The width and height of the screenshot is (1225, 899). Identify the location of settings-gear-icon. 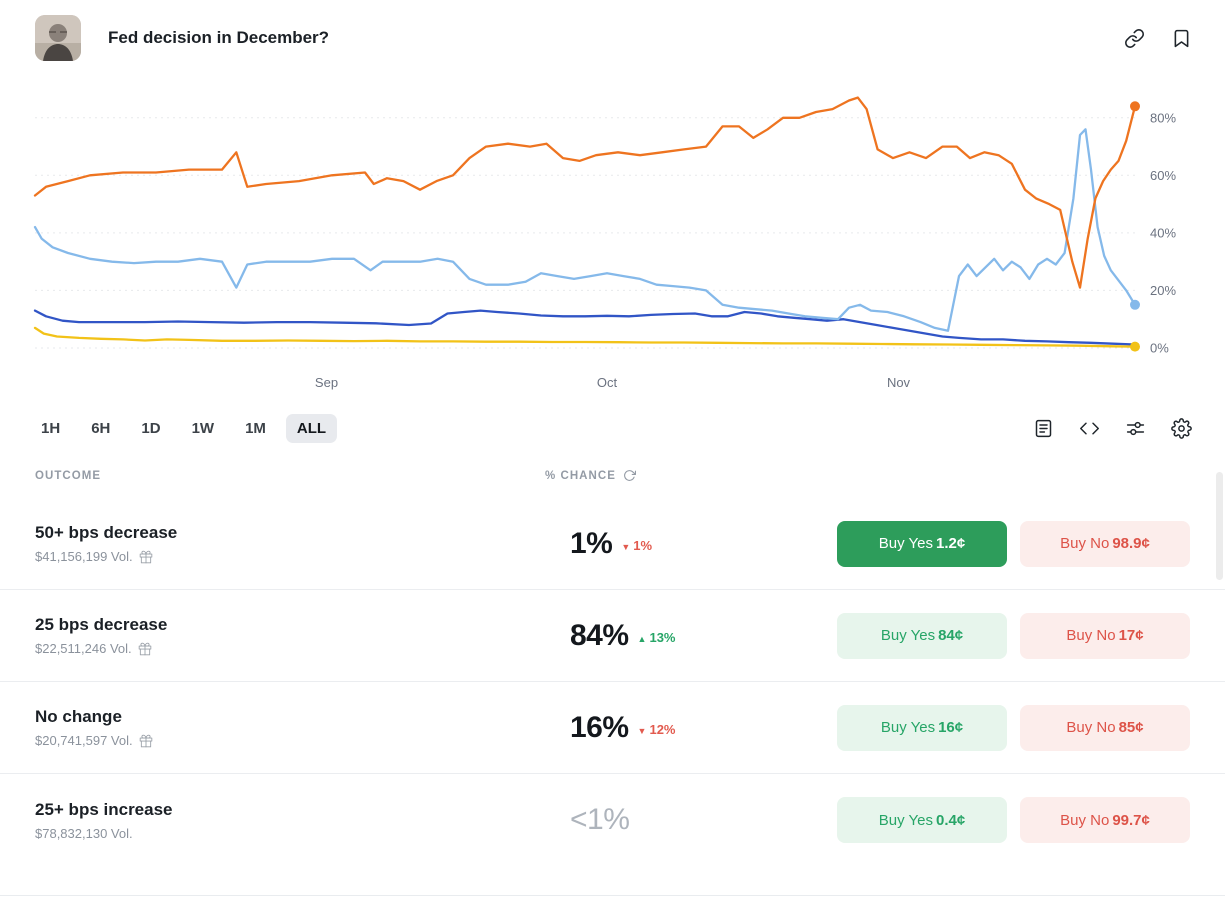
(1181, 428).